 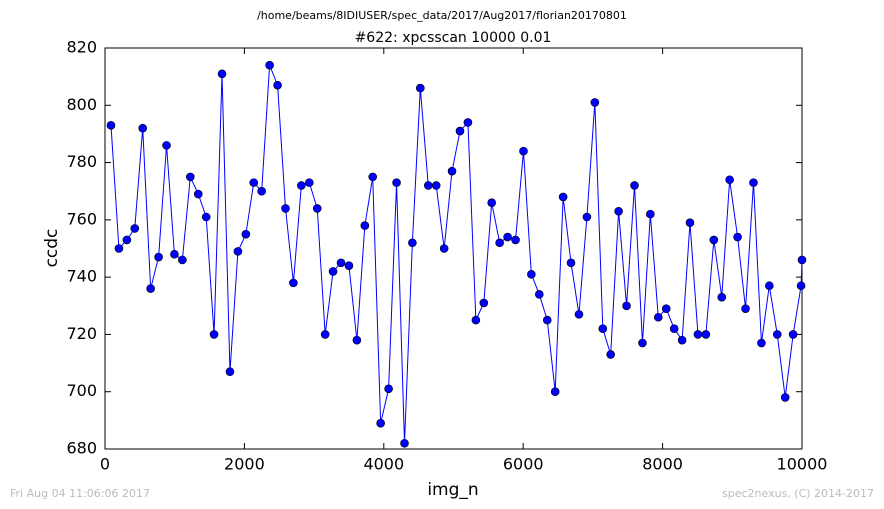 What do you see at coordinates (105, 464) in the screenshot?
I see `x-tick-label: 0` at bounding box center [105, 464].